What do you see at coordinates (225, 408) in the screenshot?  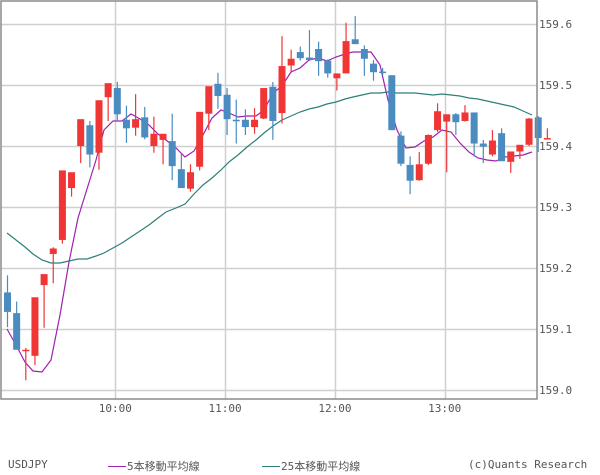 I see `x-tick-label: 11:00` at bounding box center [225, 408].